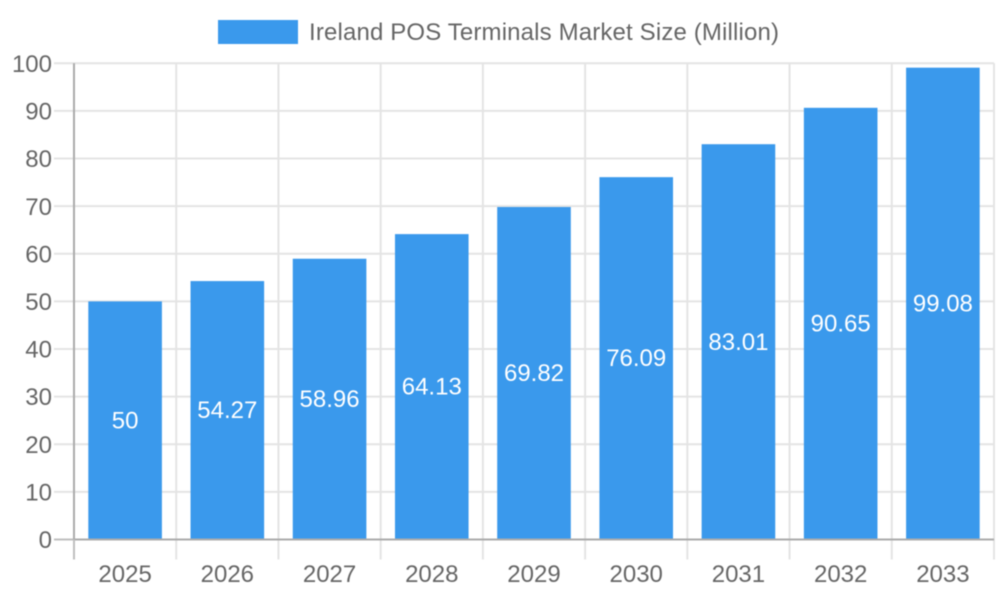  What do you see at coordinates (636, 574) in the screenshot?
I see `svg-text: 2030` at bounding box center [636, 574].